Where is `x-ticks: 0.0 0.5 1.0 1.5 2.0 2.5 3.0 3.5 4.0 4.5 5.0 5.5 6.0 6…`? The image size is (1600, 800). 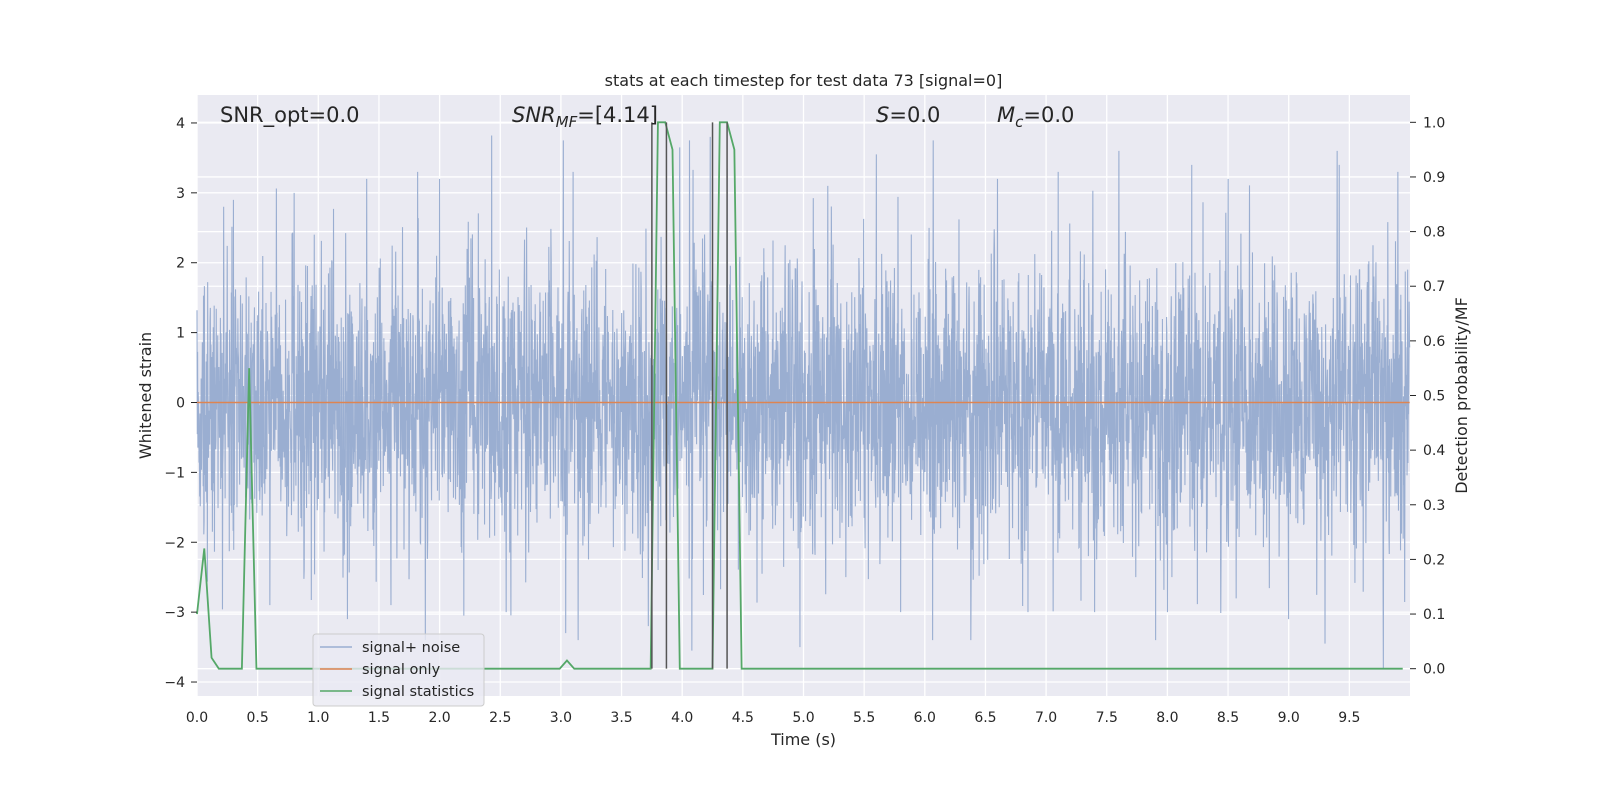 x-ticks: 0.0 0.5 1.0 1.5 2.0 2.5 3.0 3.5 4.0 4.5 5.0 5.5 6.0 6… is located at coordinates (773, 718).